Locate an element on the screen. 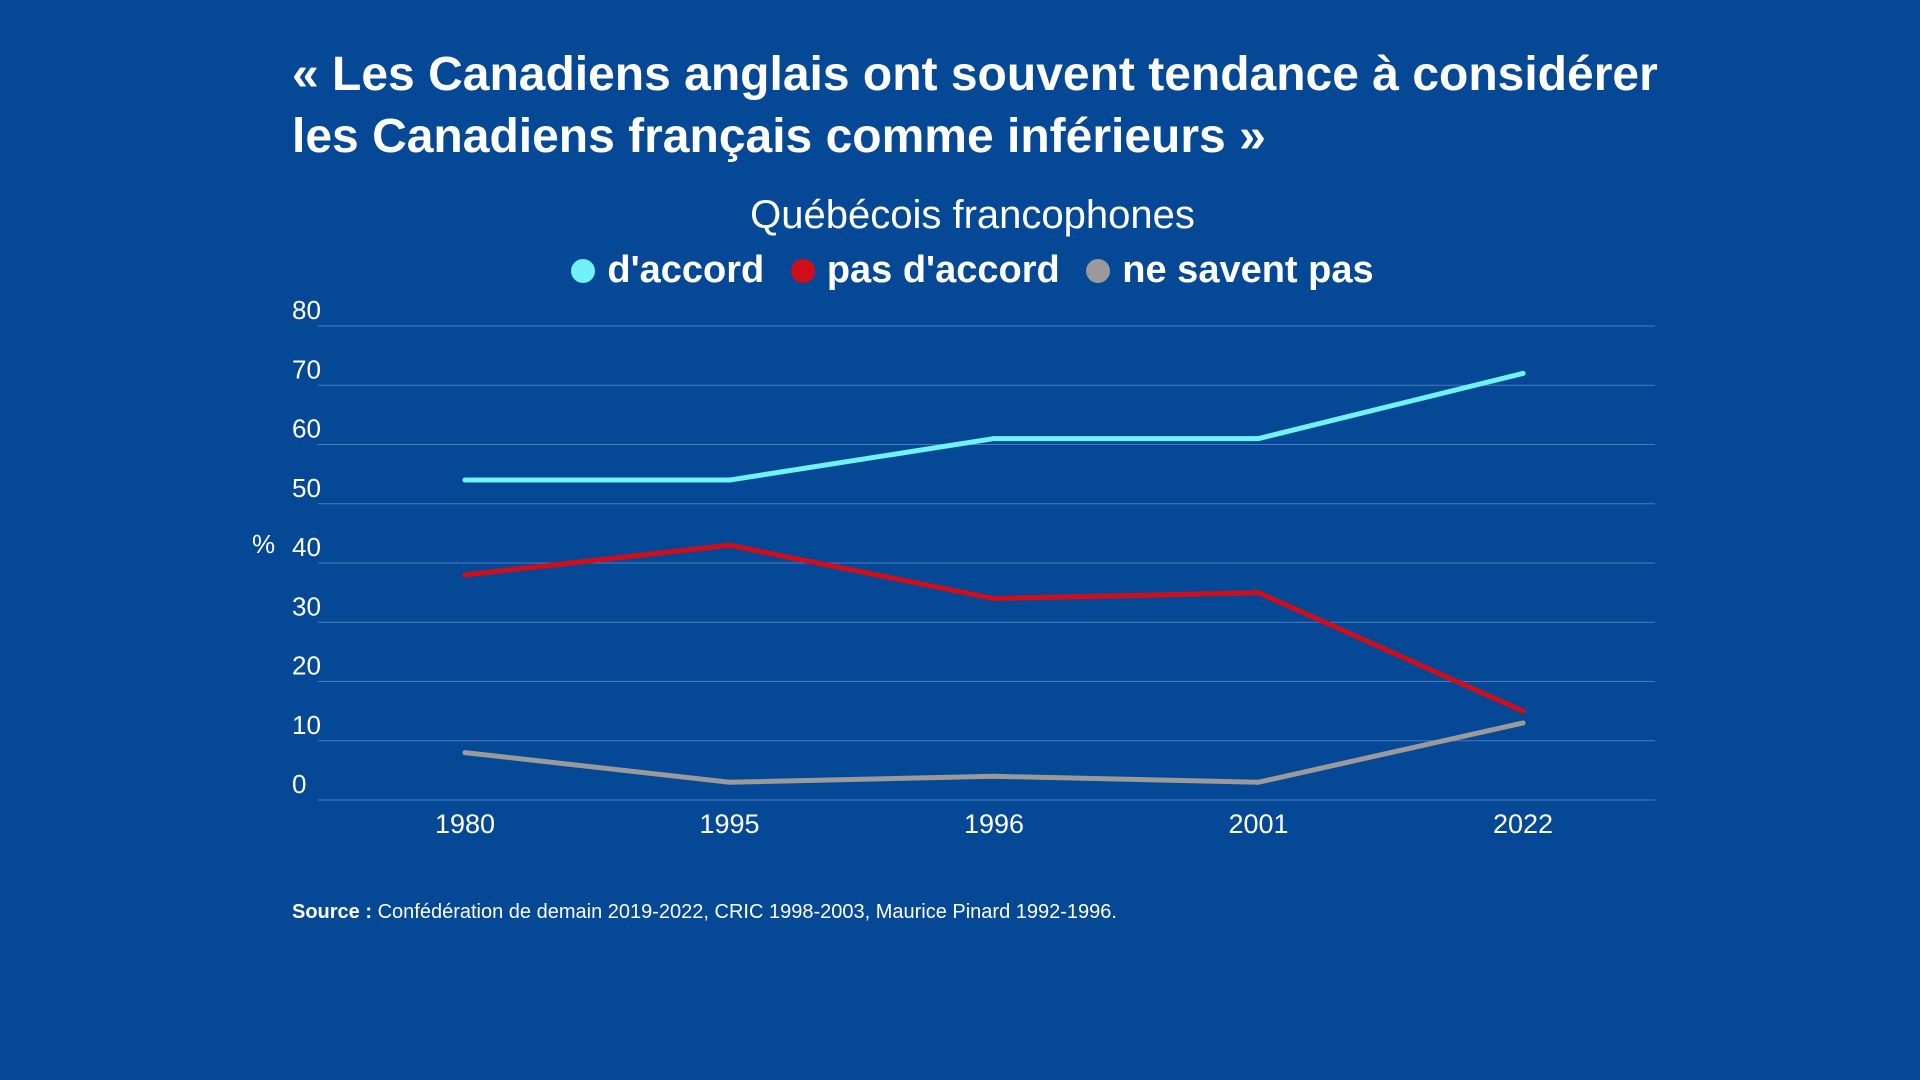 This screenshot has width=1920, height=1080. x-tick-label-1996: 1996 is located at coordinates (994, 824).